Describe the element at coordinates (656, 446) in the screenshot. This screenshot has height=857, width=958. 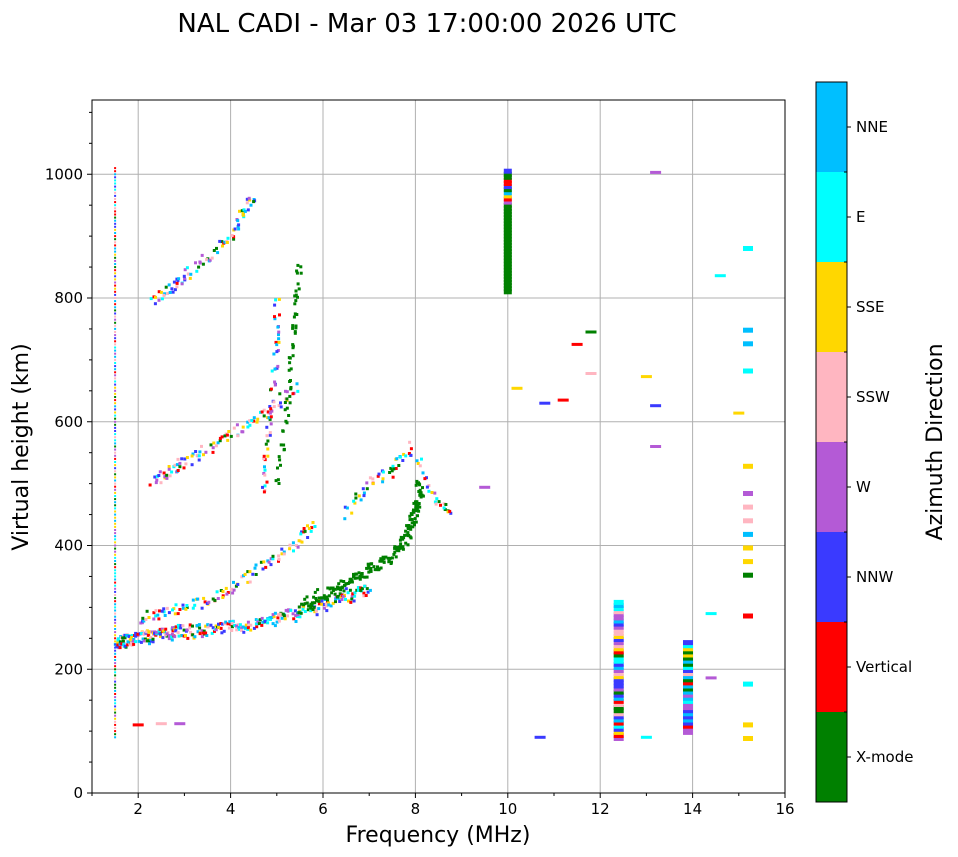
I see `isolated-mark` at that location.